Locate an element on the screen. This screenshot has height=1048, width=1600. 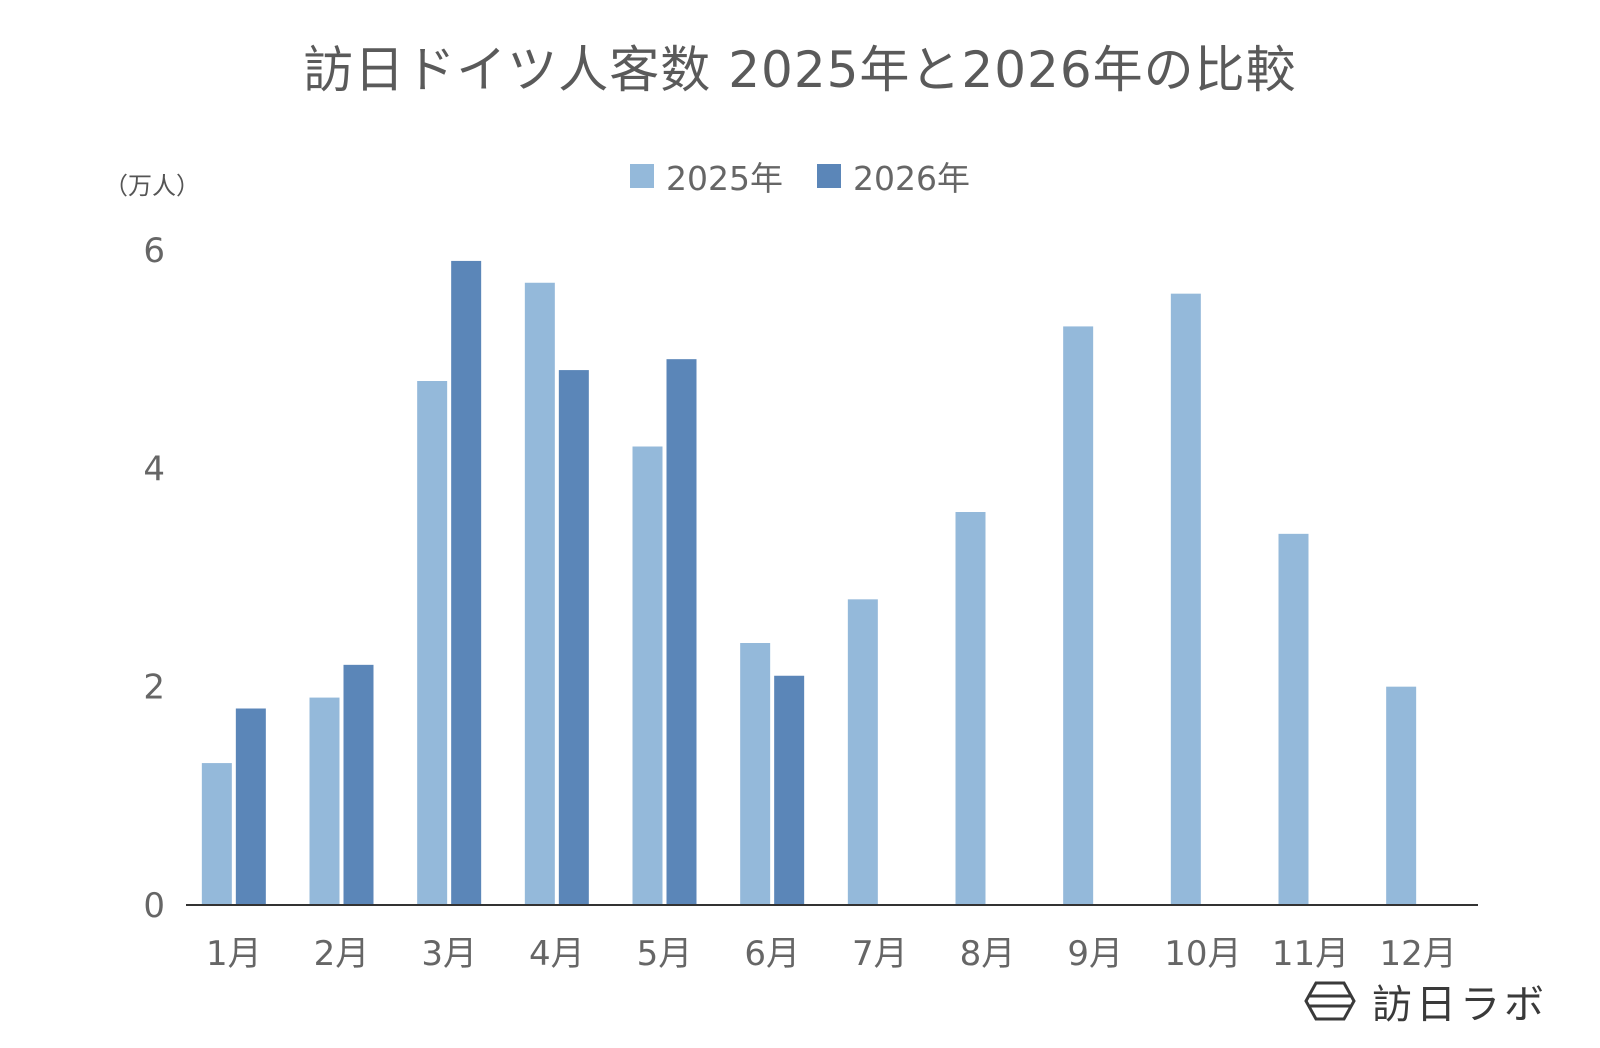
x-tick-label: 9月 is located at coordinates (1095, 954).